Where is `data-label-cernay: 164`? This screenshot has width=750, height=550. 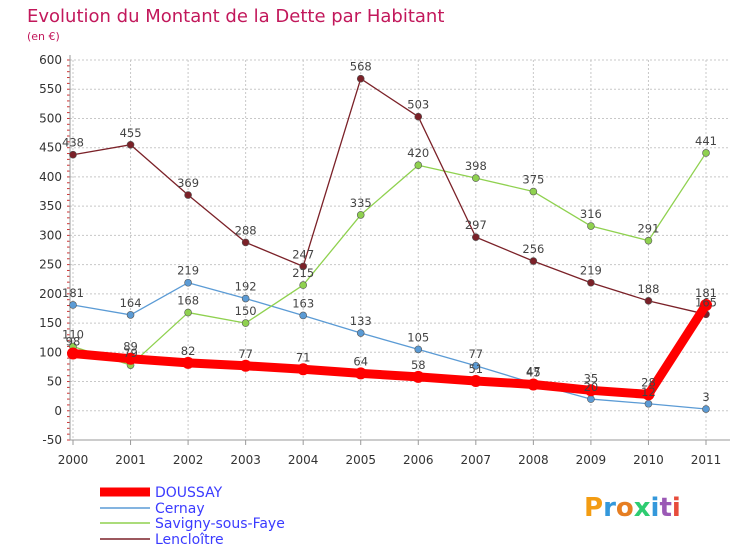 data-label-cernay: 164 is located at coordinates (131, 303).